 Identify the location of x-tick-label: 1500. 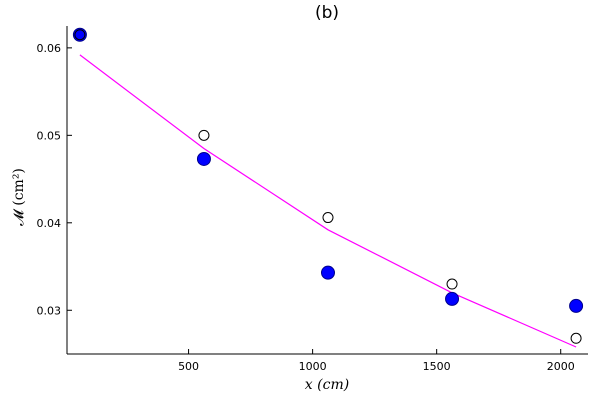
(437, 366).